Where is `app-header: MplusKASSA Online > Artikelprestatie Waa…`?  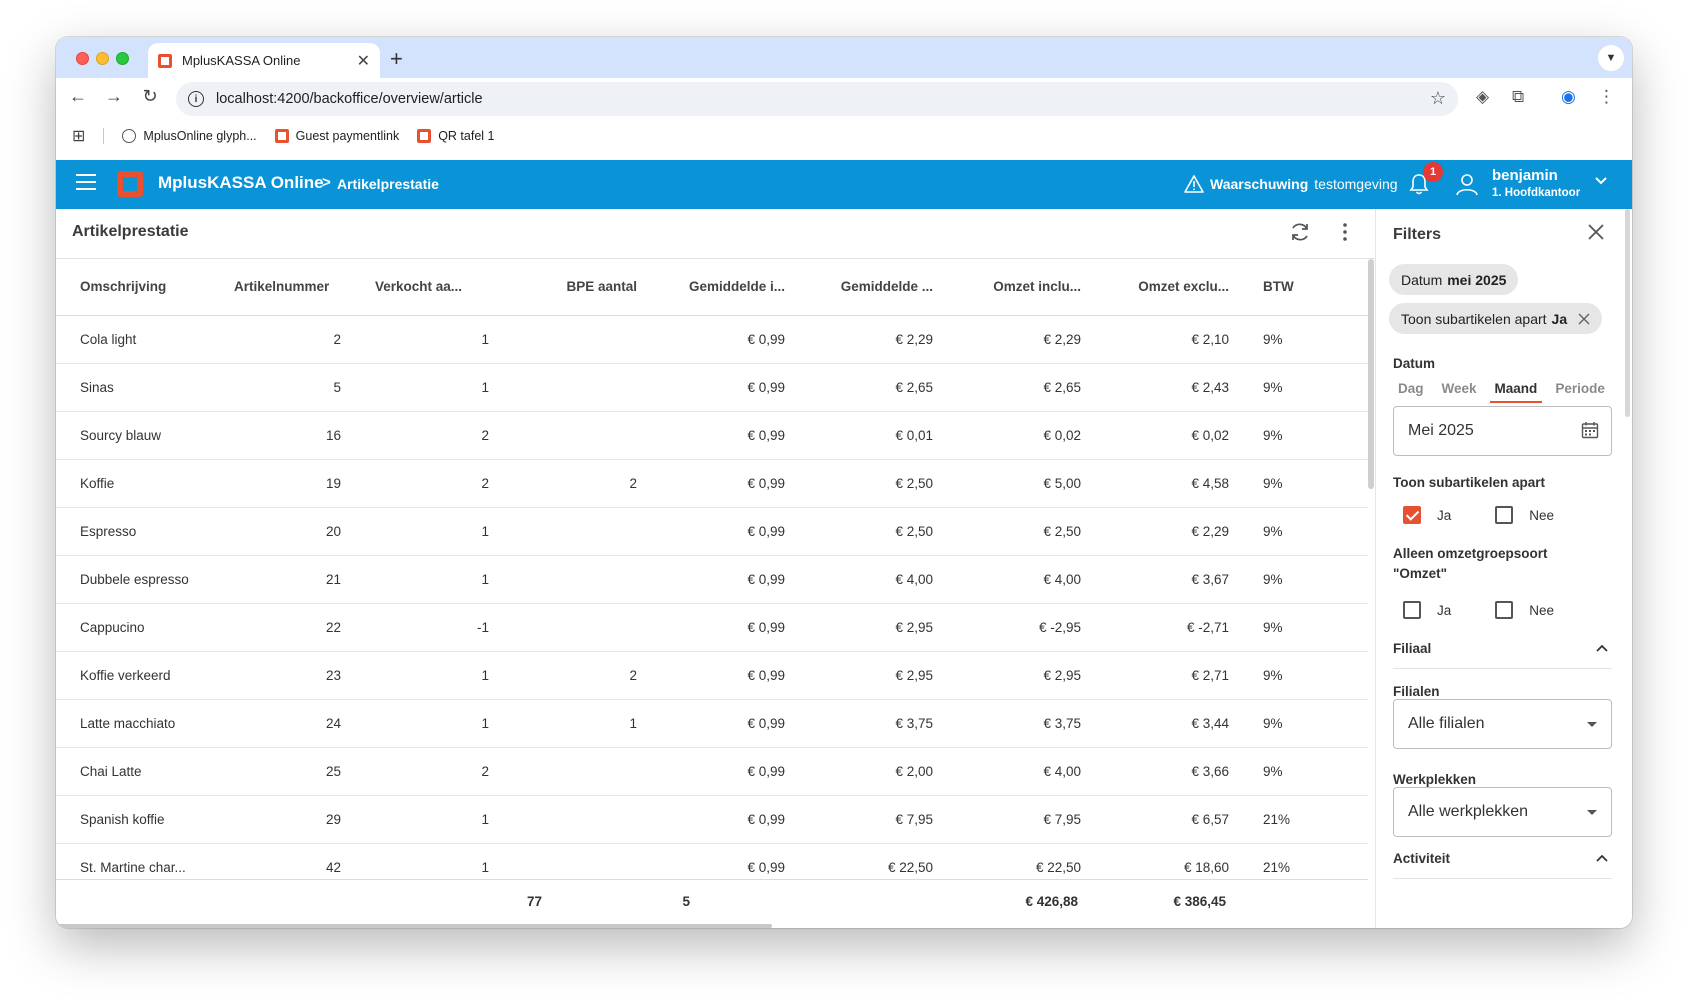
app-header: MplusKASSA Online > Artikelprestatie Waa… is located at coordinates (844, 184).